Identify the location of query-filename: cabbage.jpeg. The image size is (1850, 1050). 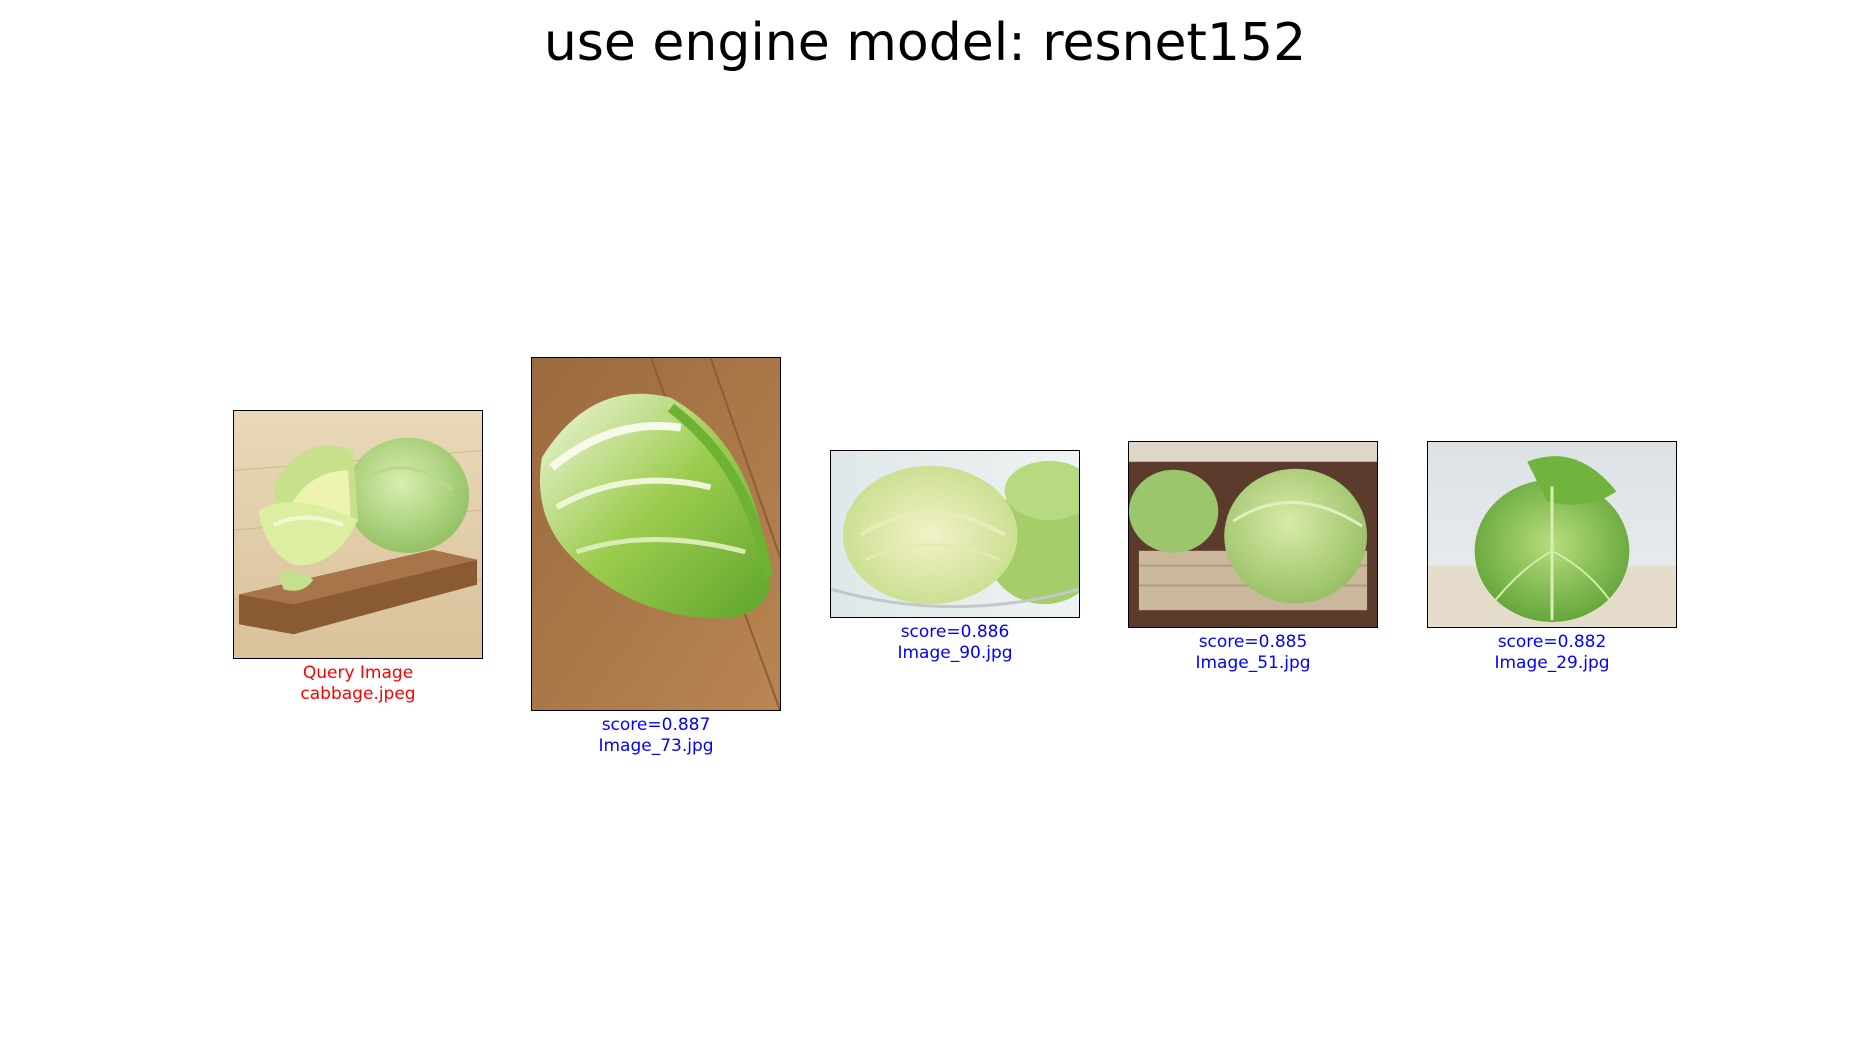
(358, 694).